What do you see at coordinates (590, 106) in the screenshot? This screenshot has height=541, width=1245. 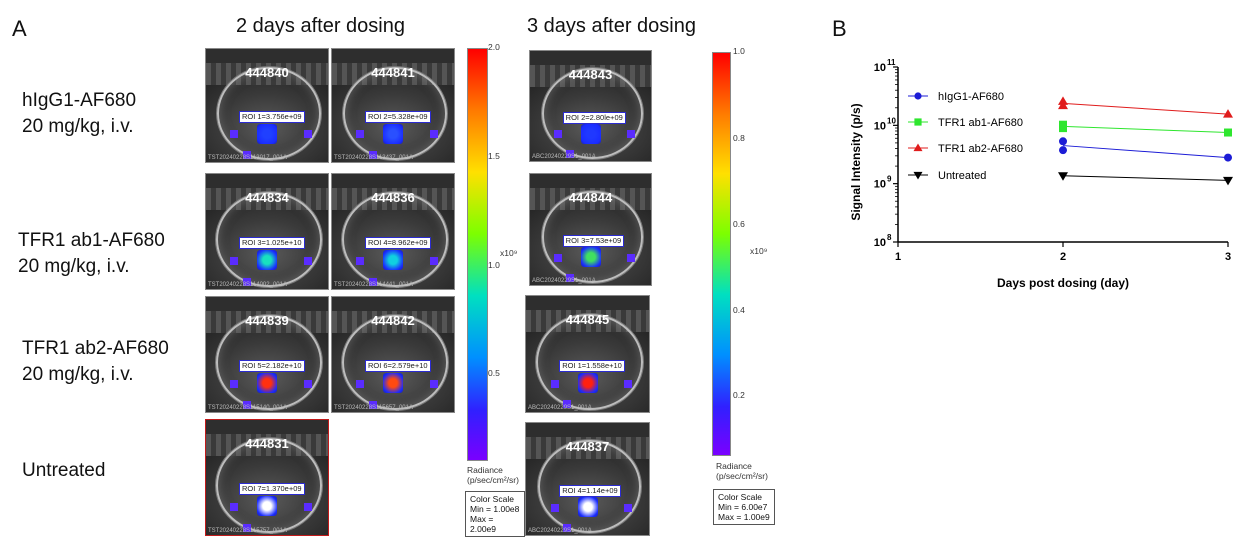 I see `ivis-image: 444843 ROI 2=2.80le+09 ABC20240229S1_001A` at bounding box center [590, 106].